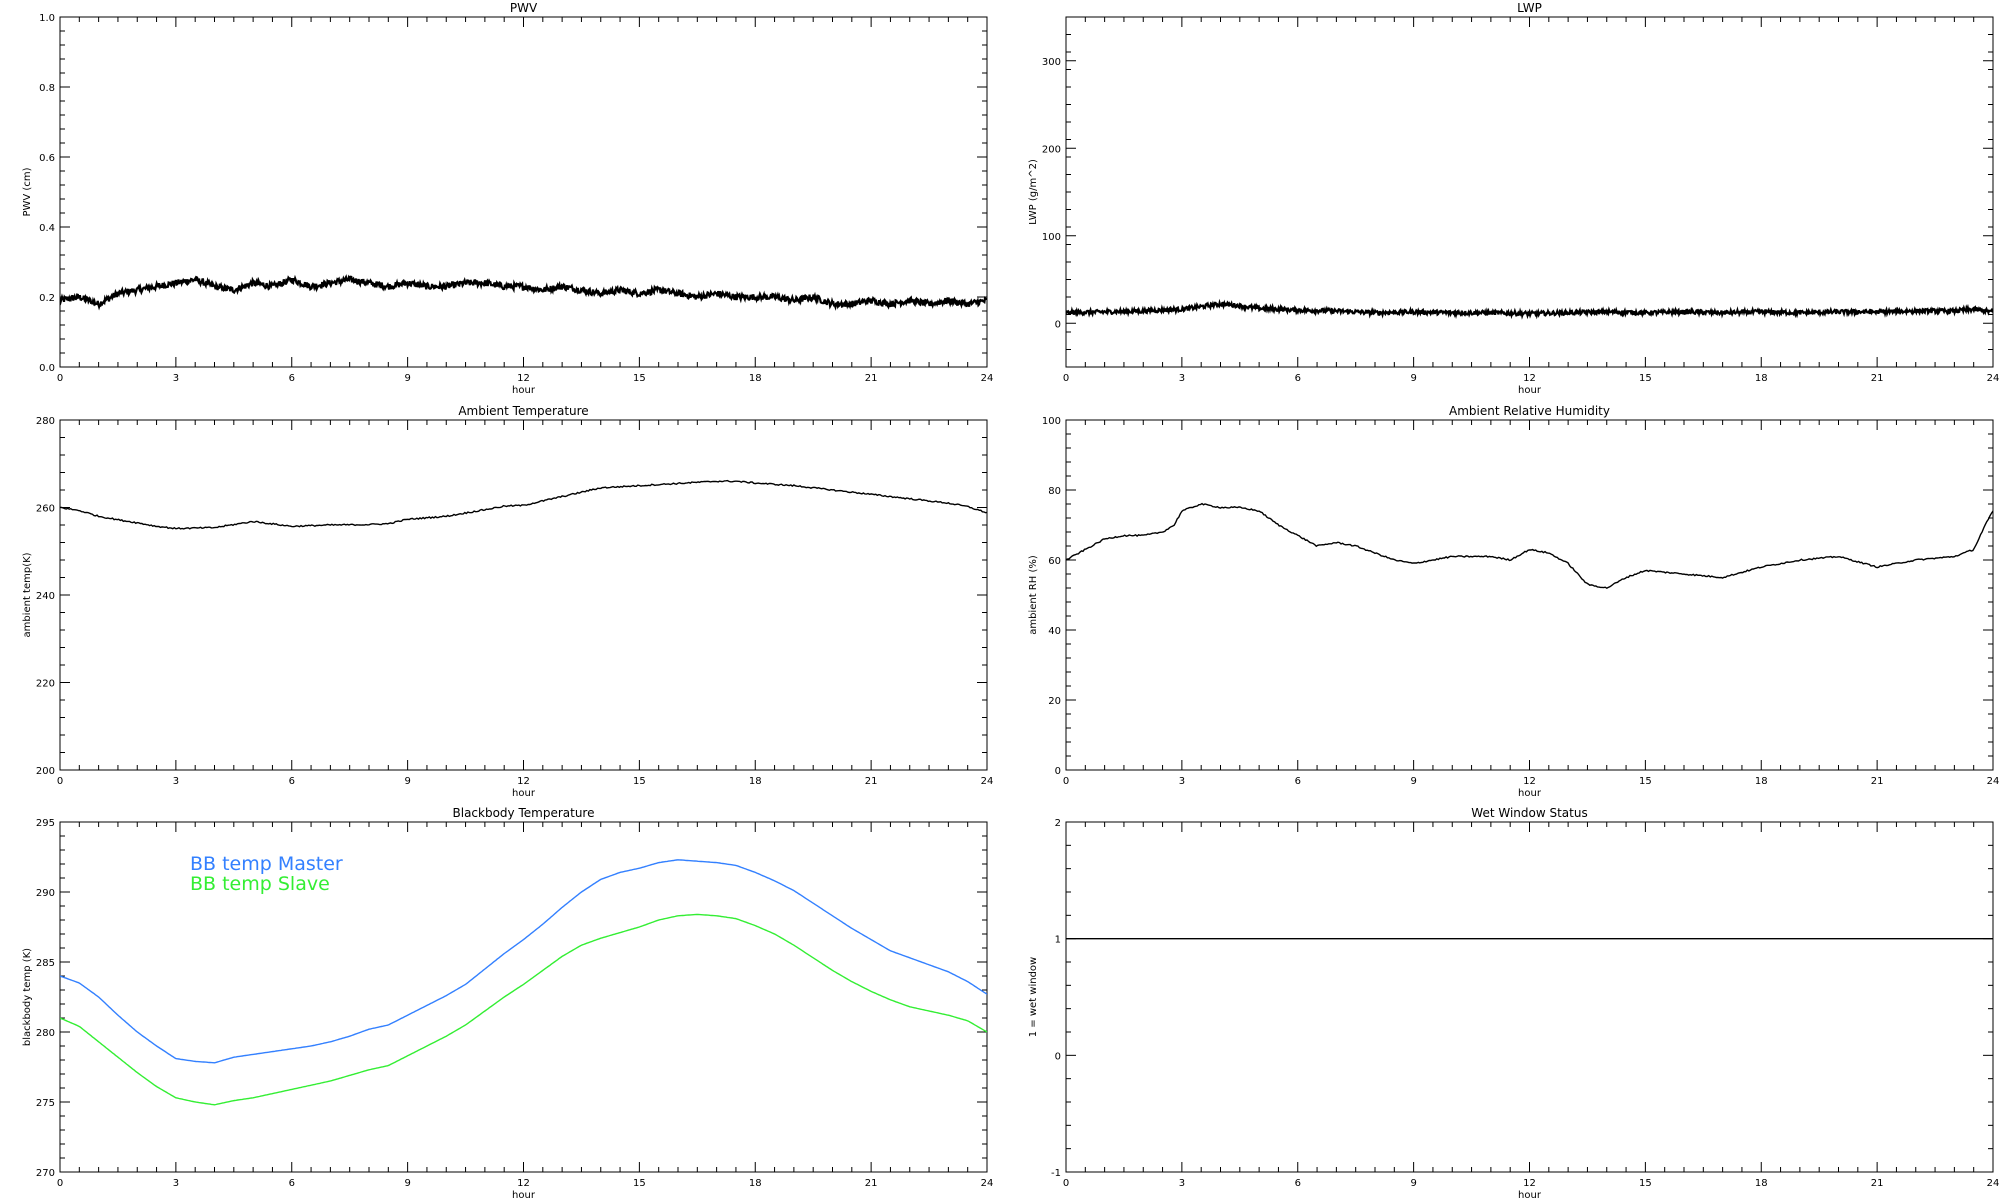 This screenshot has width=2000, height=1200. Describe the element at coordinates (1033, 595) in the screenshot. I see `y-axis-label: ambient RH (%)` at that location.